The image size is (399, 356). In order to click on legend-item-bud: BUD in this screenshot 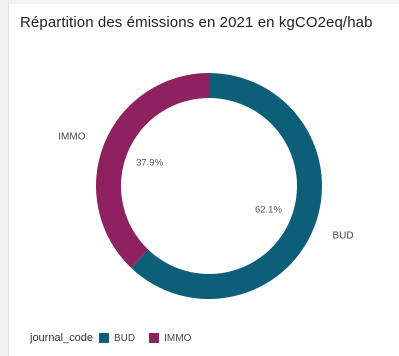, I will do `click(117, 338)`.